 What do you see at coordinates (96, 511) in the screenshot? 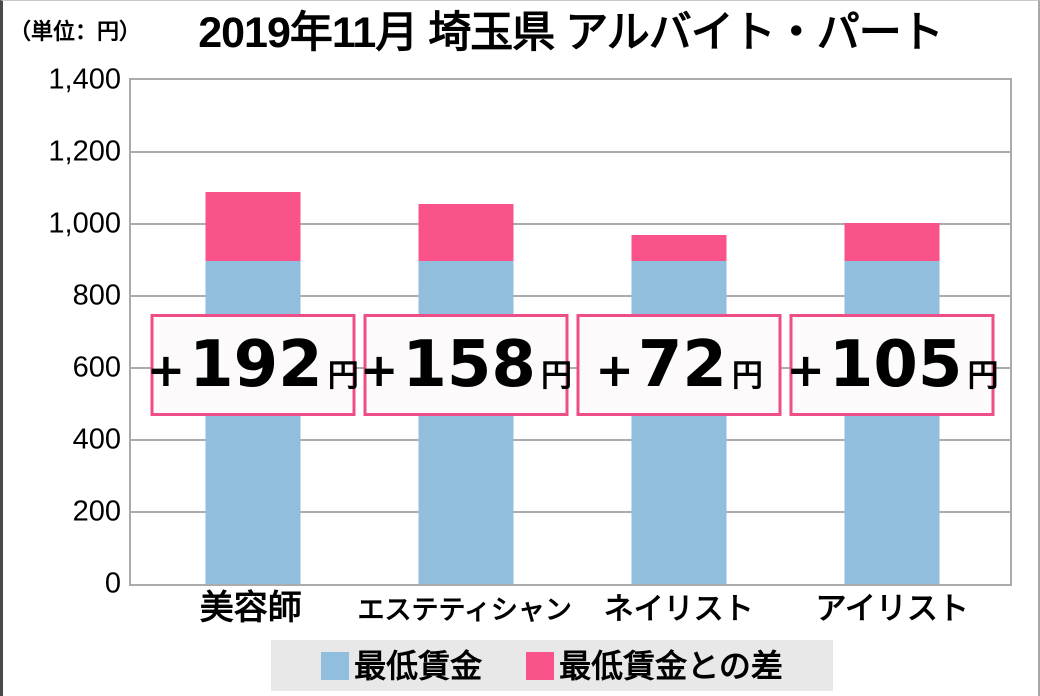
I see `y-axis-tick-label: 200` at bounding box center [96, 511].